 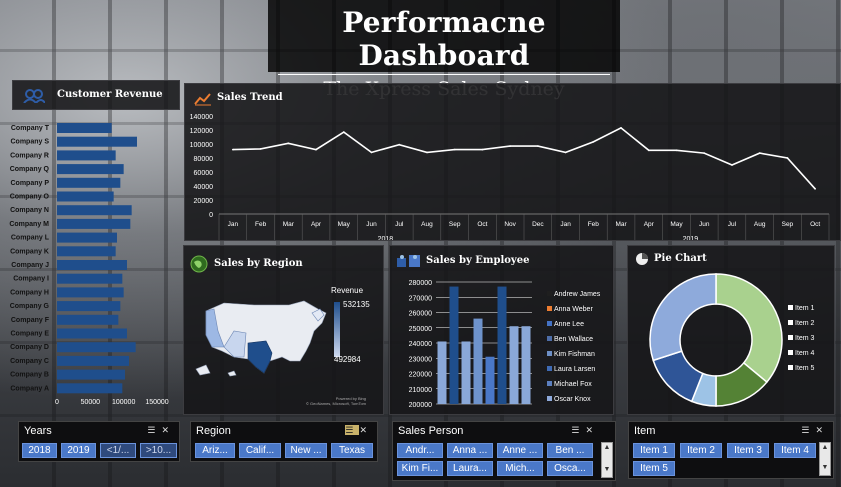 I want to click on y-tick-label: 80000, so click(x=204, y=159).